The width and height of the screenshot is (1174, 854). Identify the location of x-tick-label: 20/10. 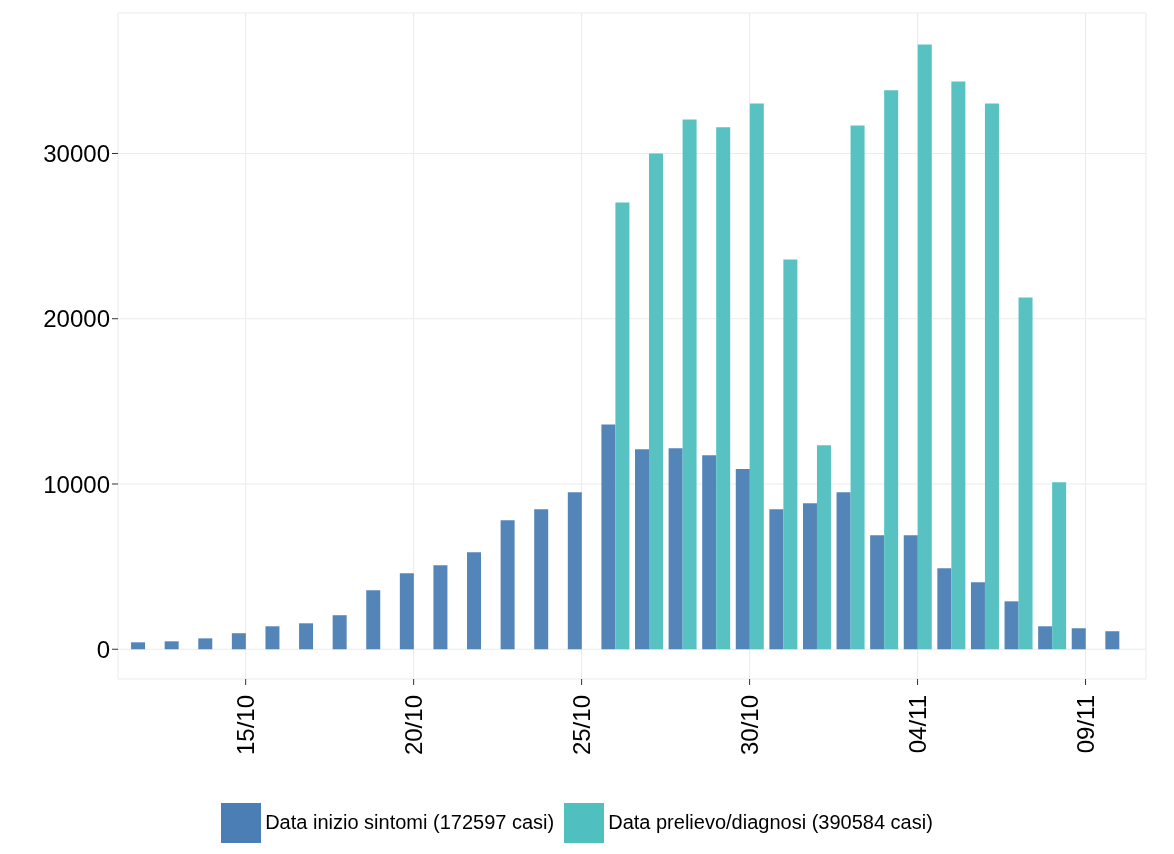
(414, 725).